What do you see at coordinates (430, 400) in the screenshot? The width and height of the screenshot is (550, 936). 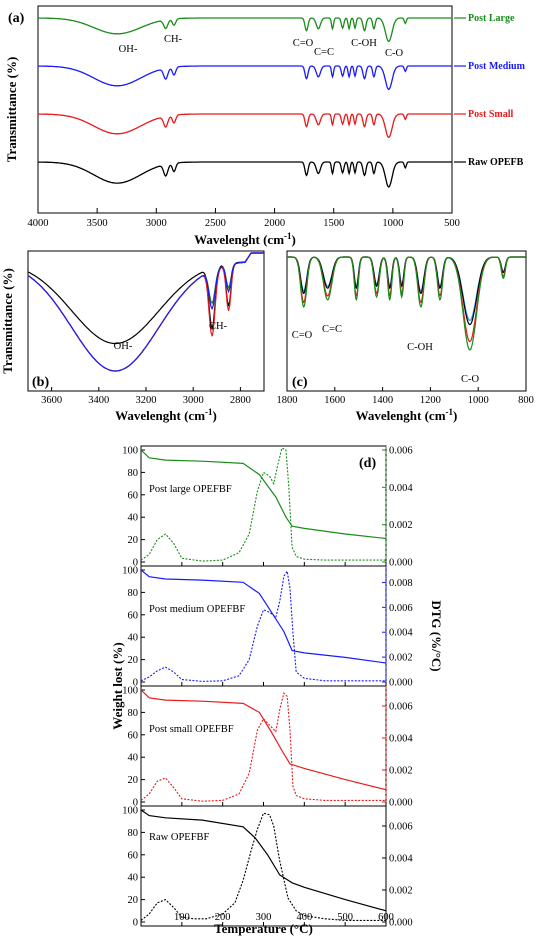 I see `panel-c-xtick-label: 1200` at bounding box center [430, 400].